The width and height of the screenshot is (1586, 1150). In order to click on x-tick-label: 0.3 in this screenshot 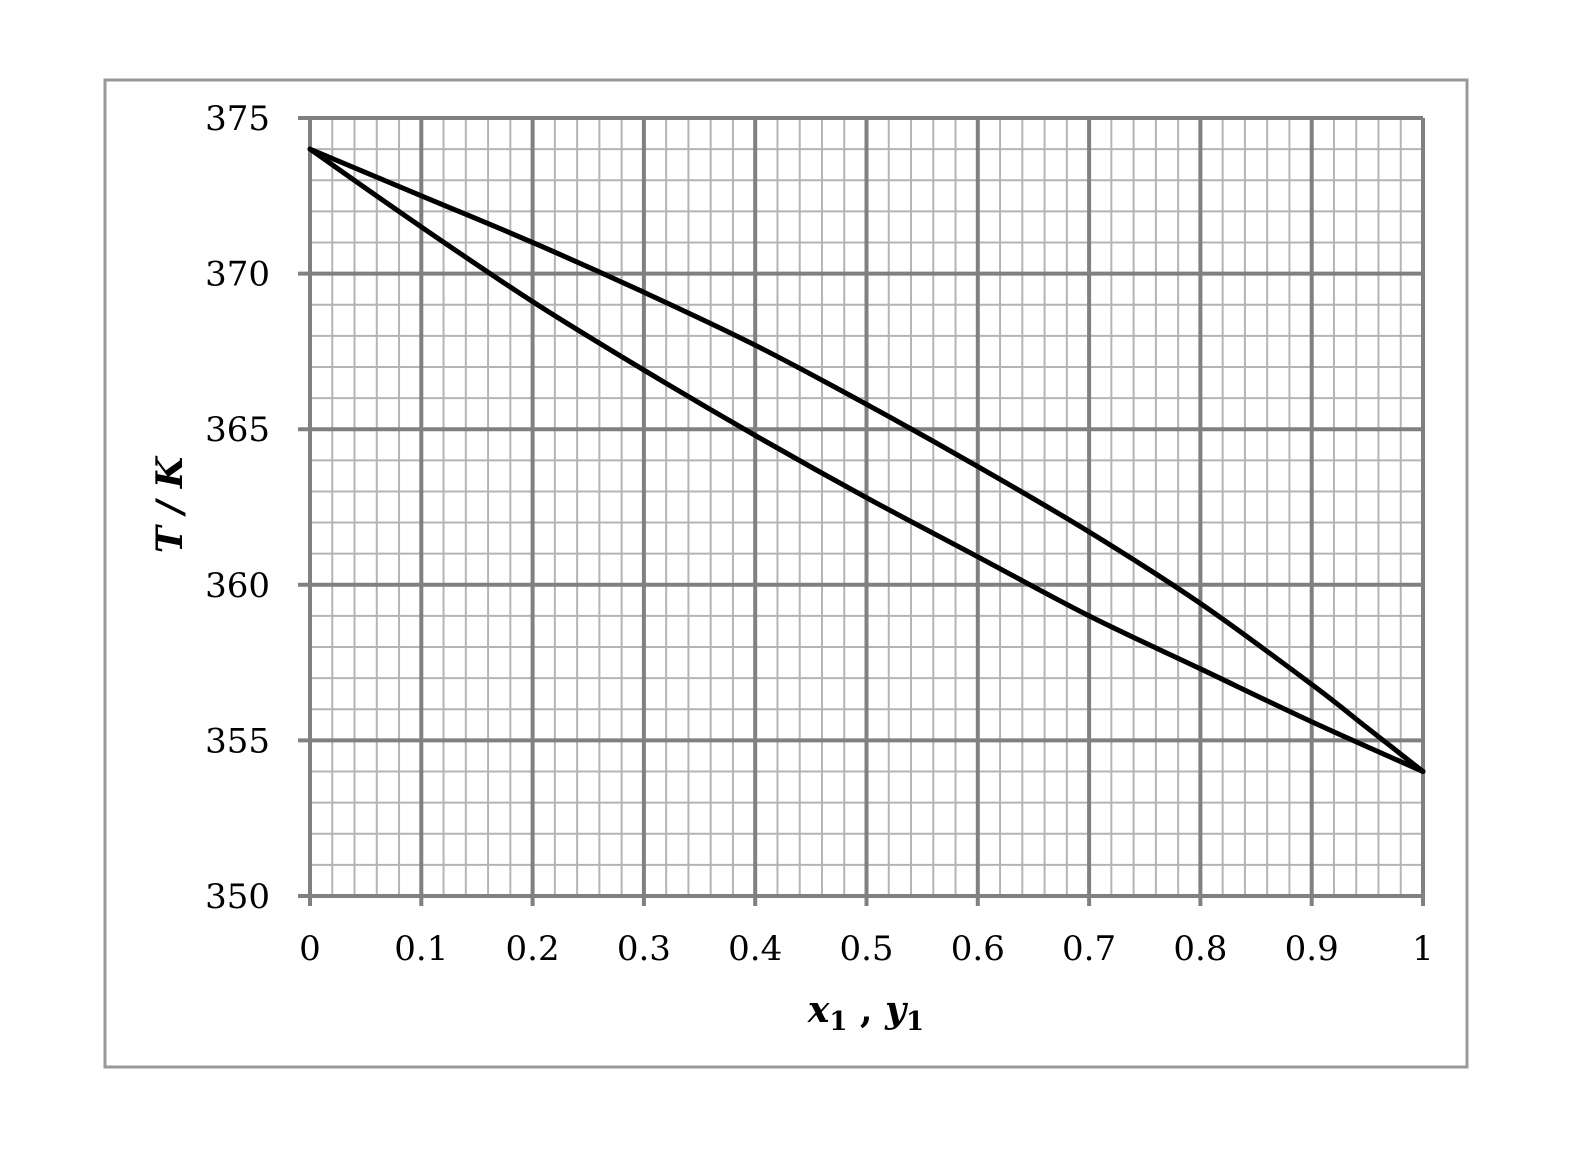, I will do `click(644, 949)`.